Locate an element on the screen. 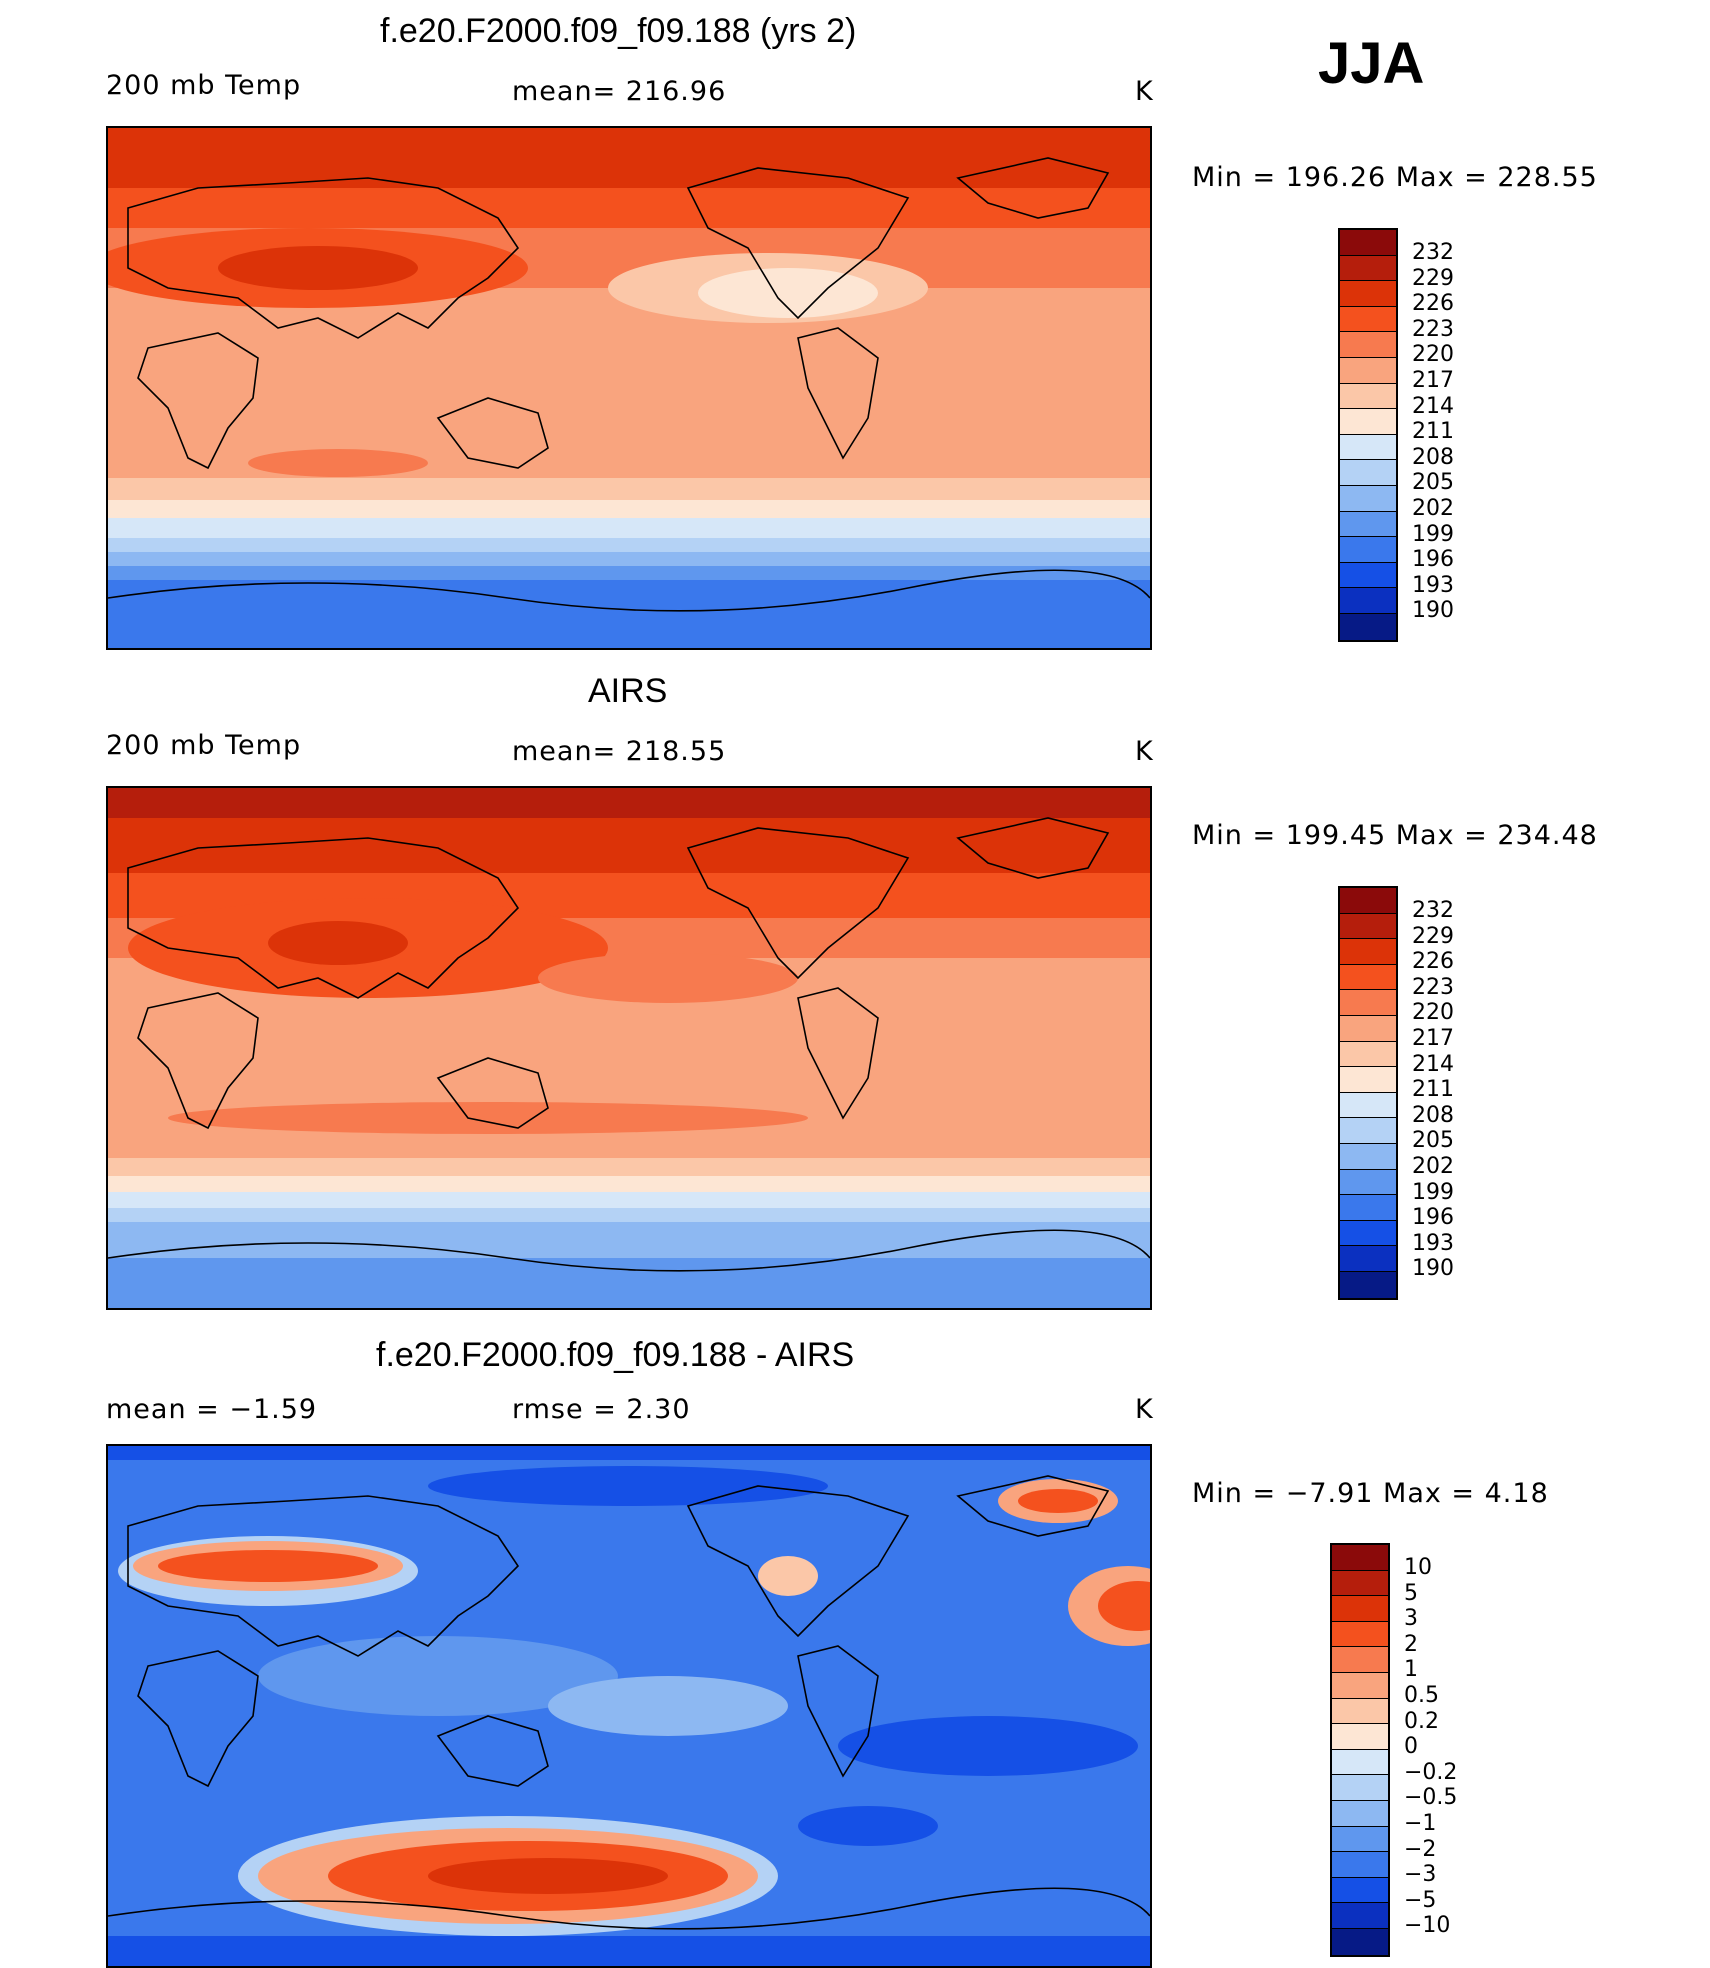 This screenshot has width=1710, height=1968. panel1-variable-label: 200 mb Temp is located at coordinates (204, 85).